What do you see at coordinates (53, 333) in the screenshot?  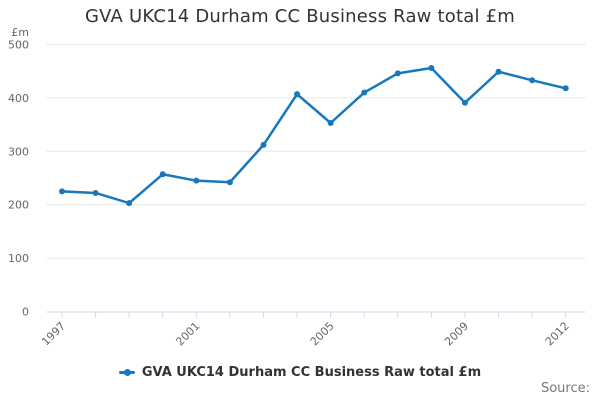 I see `x-tick-label: 1997` at bounding box center [53, 333].